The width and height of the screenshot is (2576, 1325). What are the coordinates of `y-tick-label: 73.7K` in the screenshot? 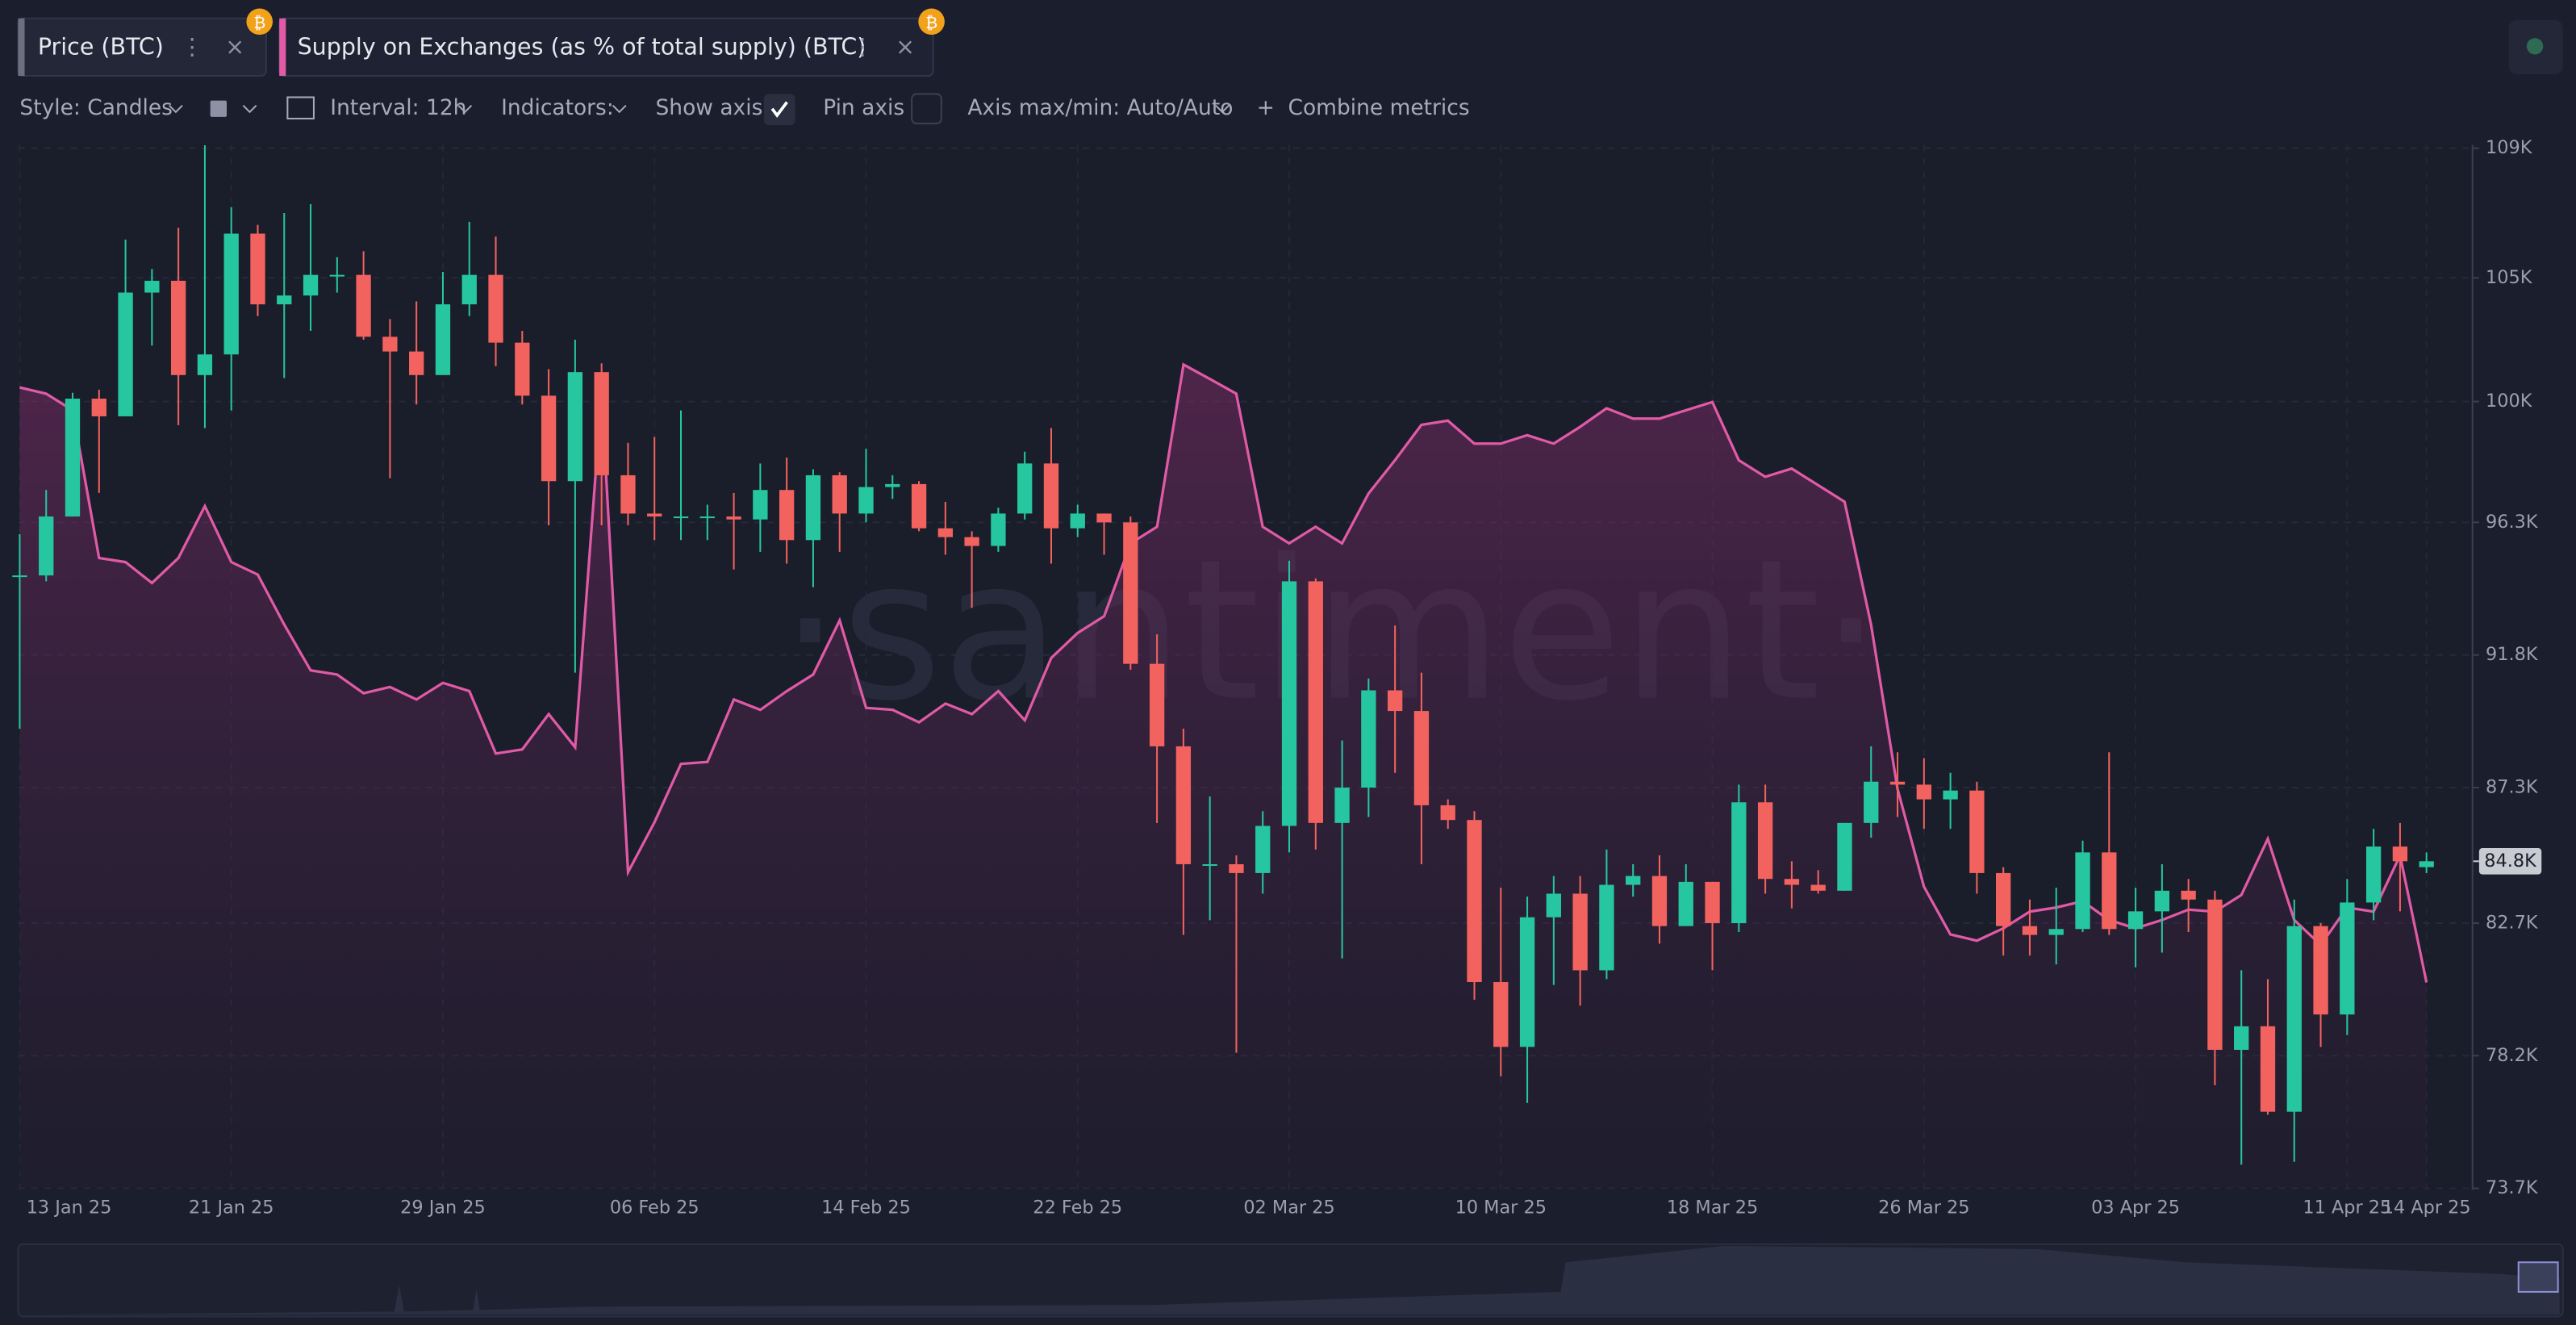 It's located at (2512, 1187).